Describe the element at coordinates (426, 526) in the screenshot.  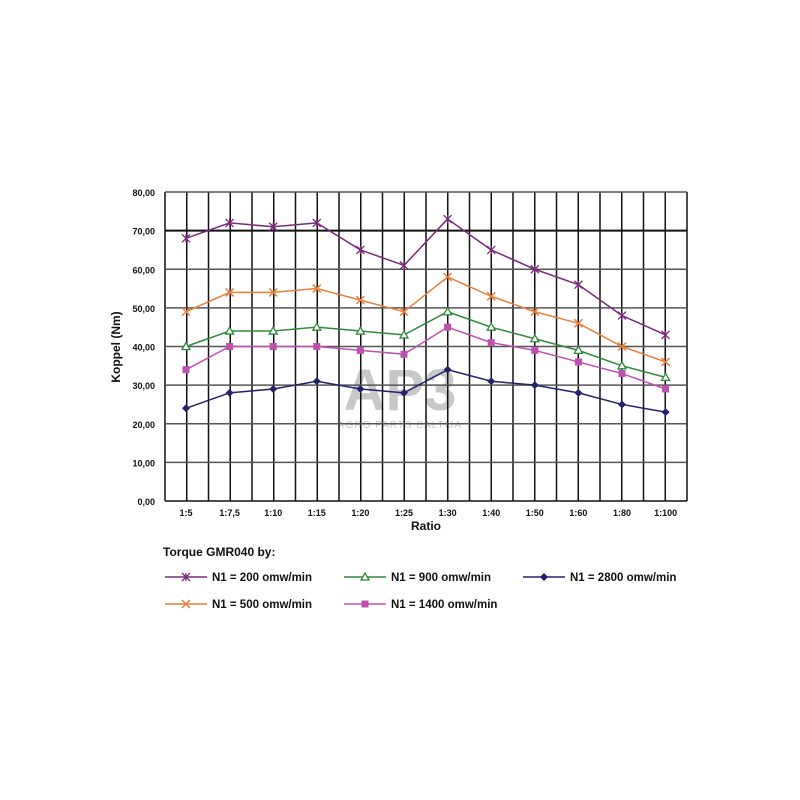
I see `x-axis-label: Ratio` at that location.